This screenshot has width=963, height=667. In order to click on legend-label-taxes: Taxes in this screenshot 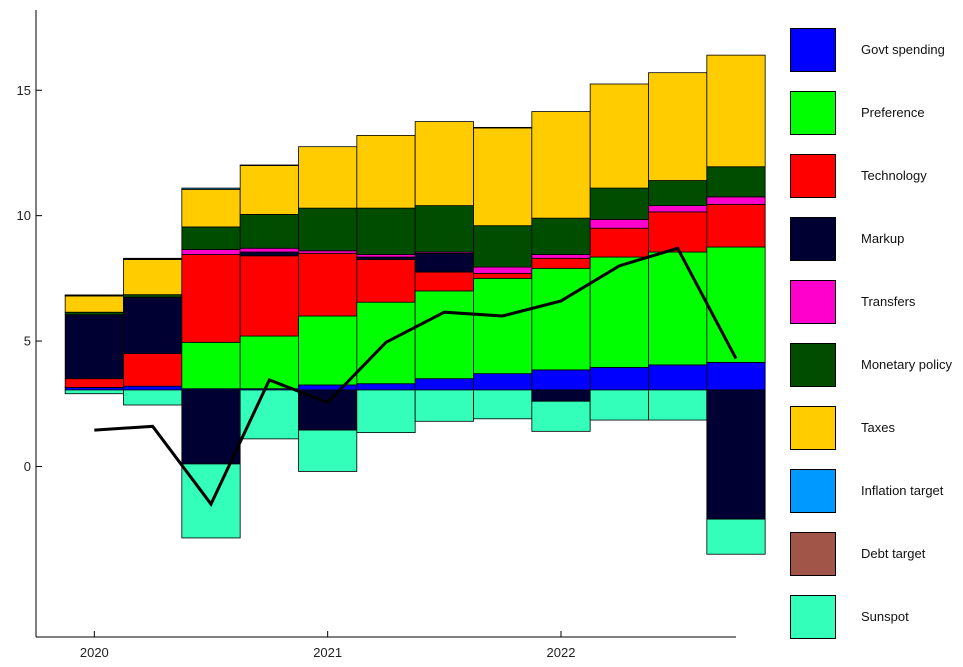, I will do `click(878, 427)`.